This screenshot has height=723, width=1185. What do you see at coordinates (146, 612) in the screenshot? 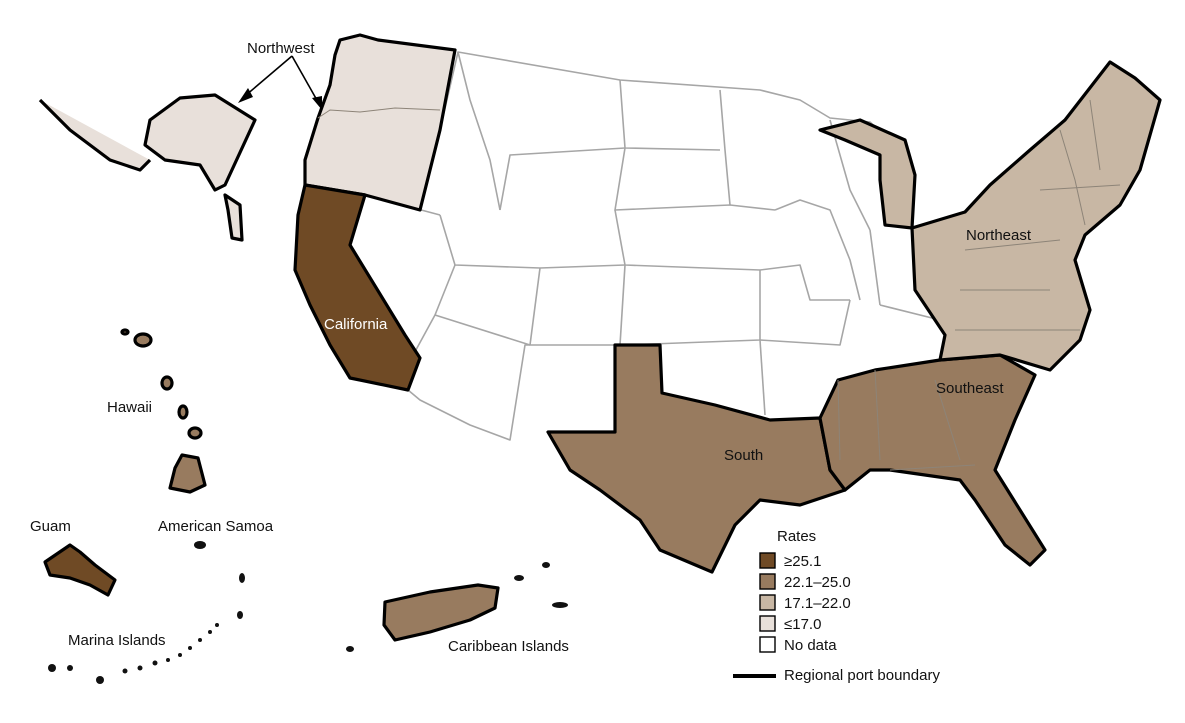
I see `pacific-small-islands` at bounding box center [146, 612].